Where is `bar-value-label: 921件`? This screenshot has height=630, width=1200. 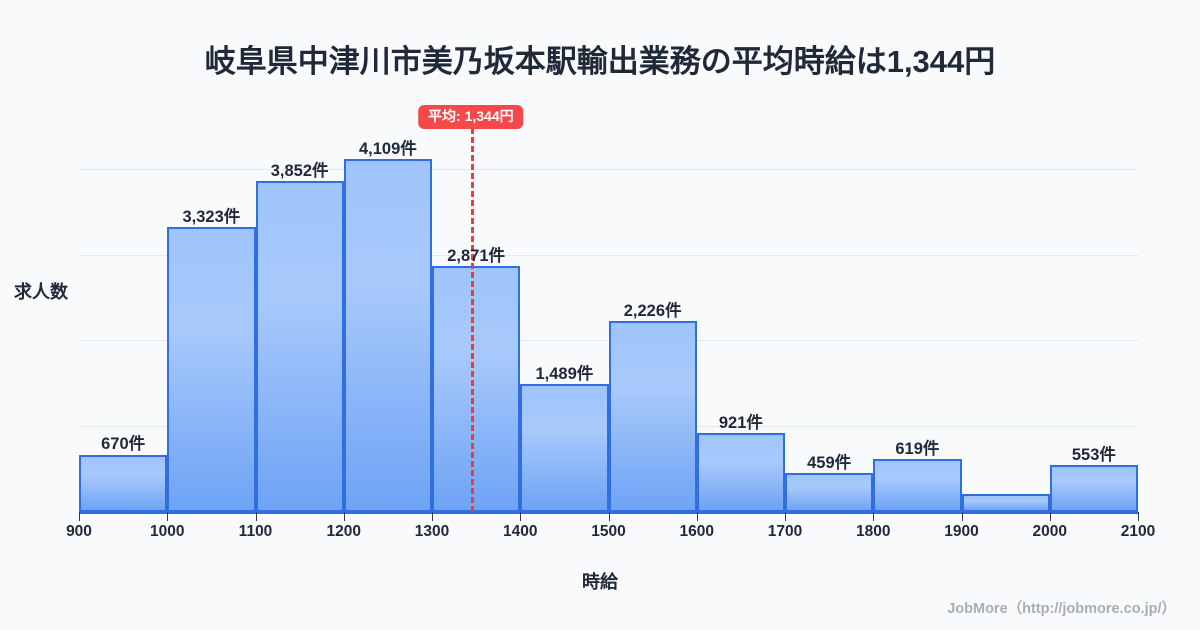
bar-value-label: 921件 is located at coordinates (740, 422).